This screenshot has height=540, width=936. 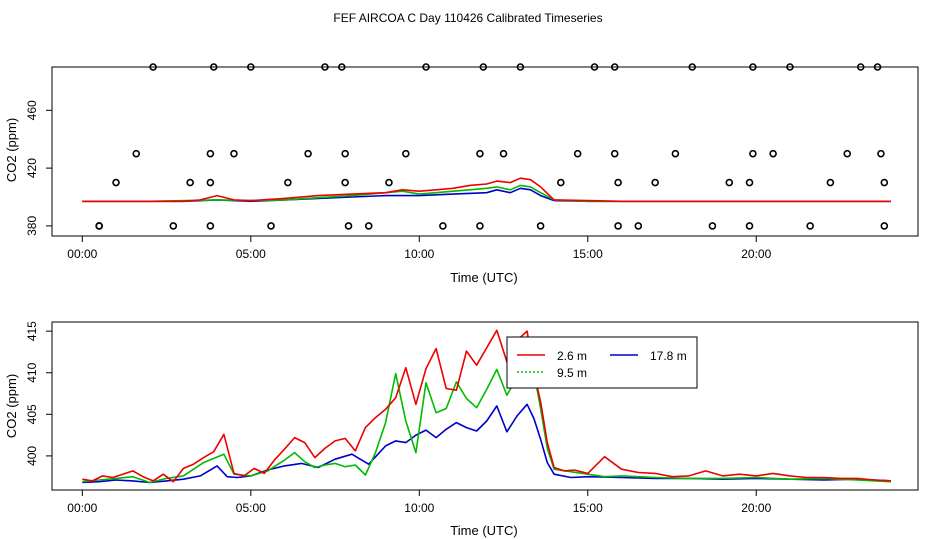 What do you see at coordinates (483, 277) in the screenshot?
I see `xlabel-top: Time (UTC)` at bounding box center [483, 277].